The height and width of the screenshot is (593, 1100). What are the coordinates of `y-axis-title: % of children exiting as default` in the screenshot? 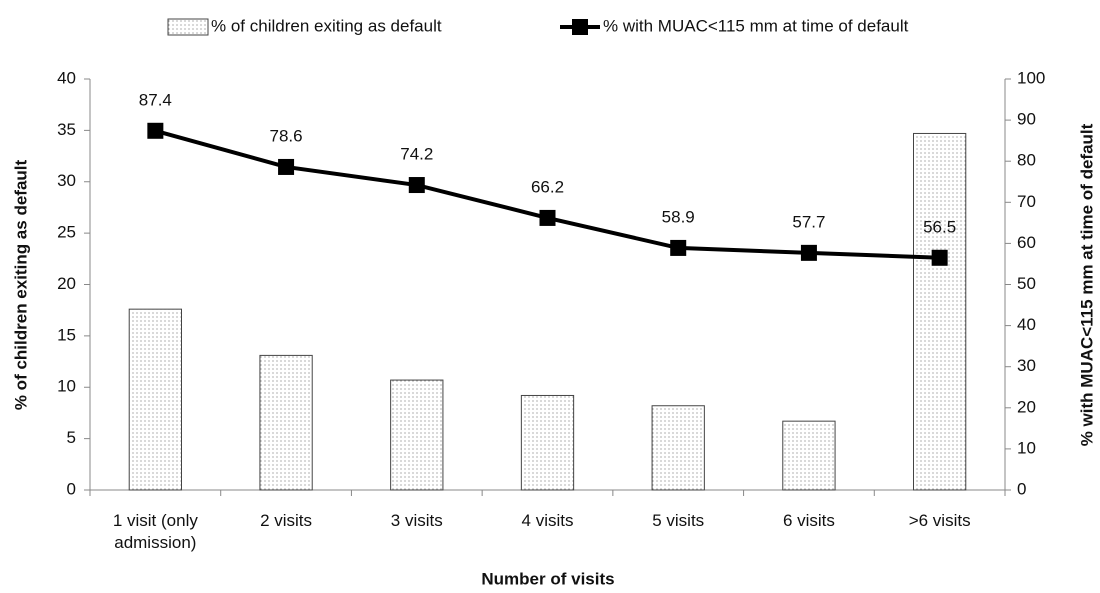 It's located at (20, 285).